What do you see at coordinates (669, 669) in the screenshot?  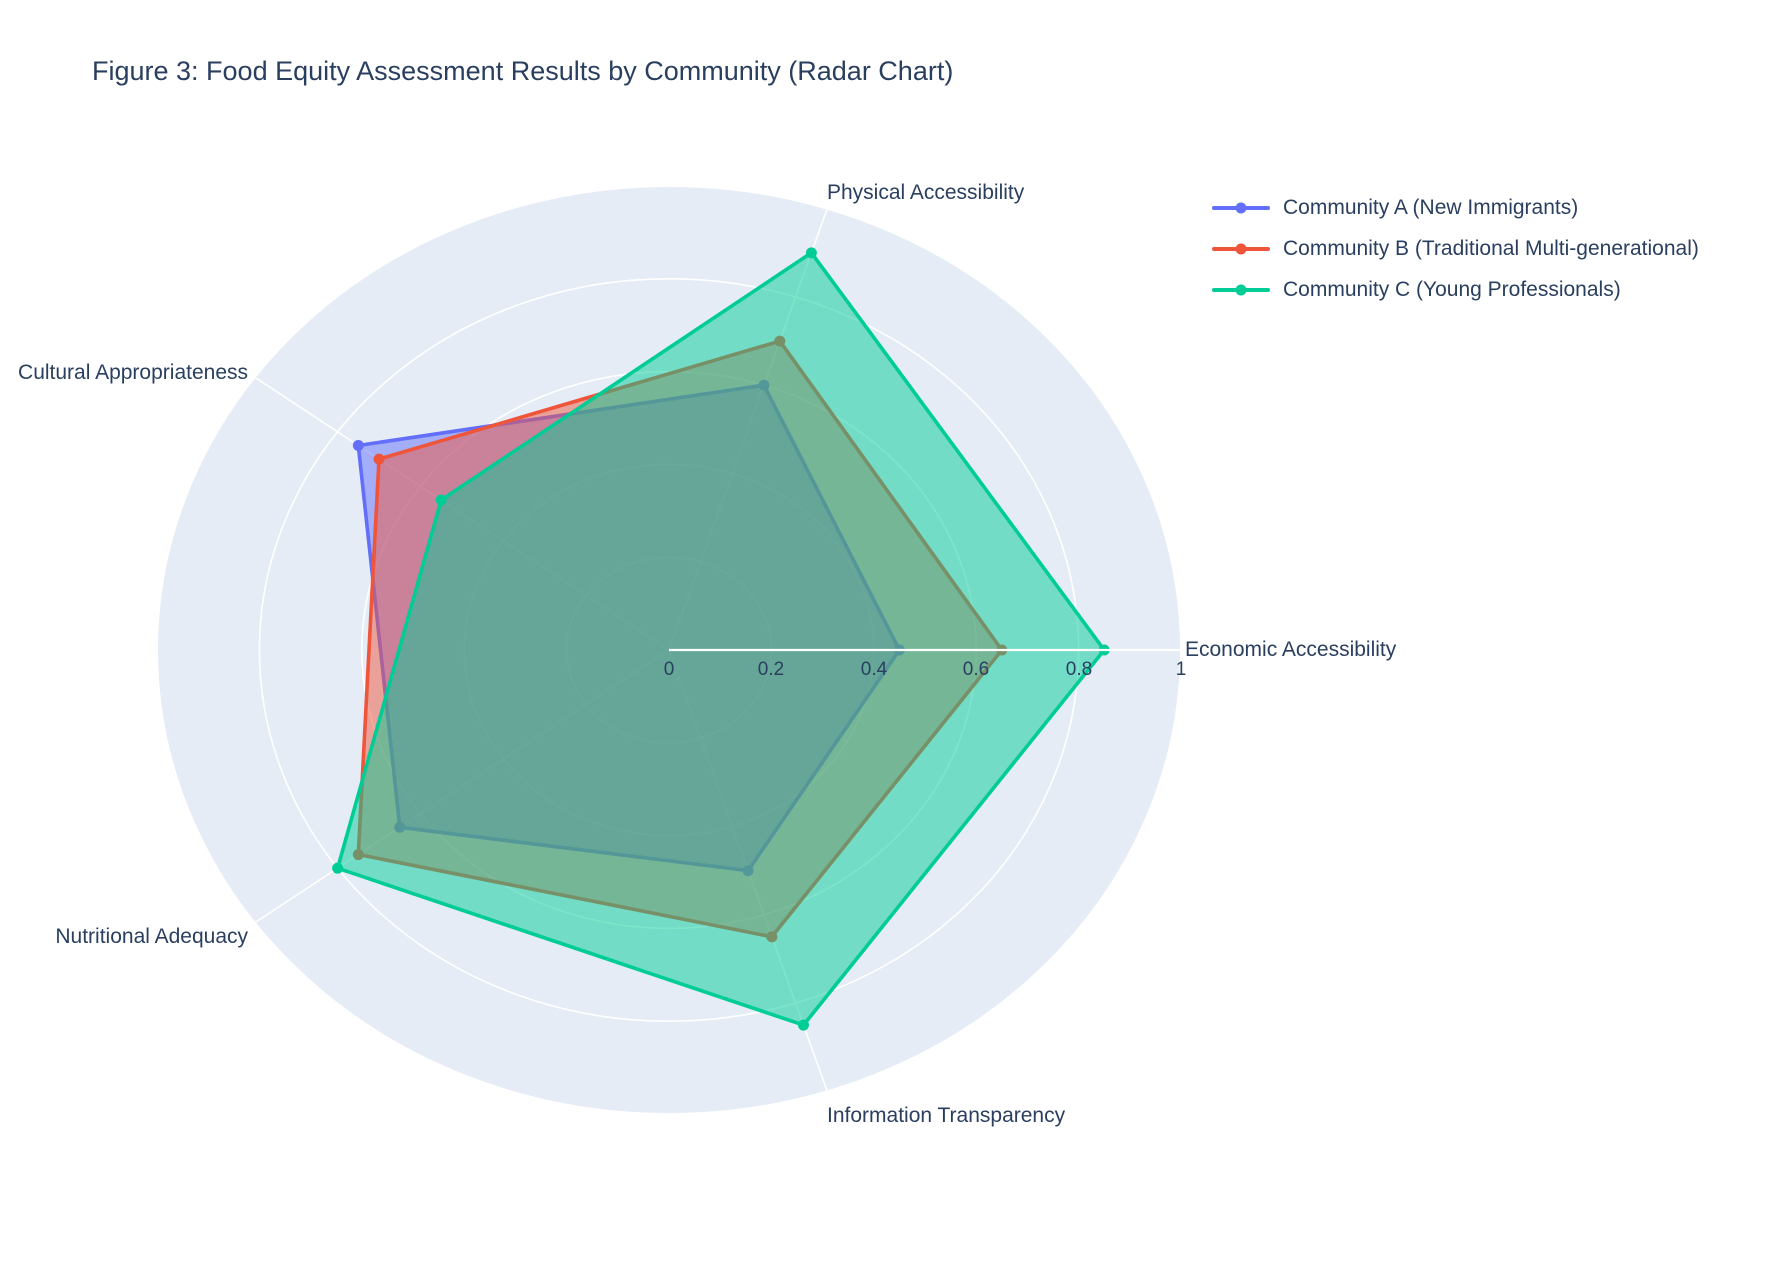 I see `radial-tick-0: 0` at bounding box center [669, 669].